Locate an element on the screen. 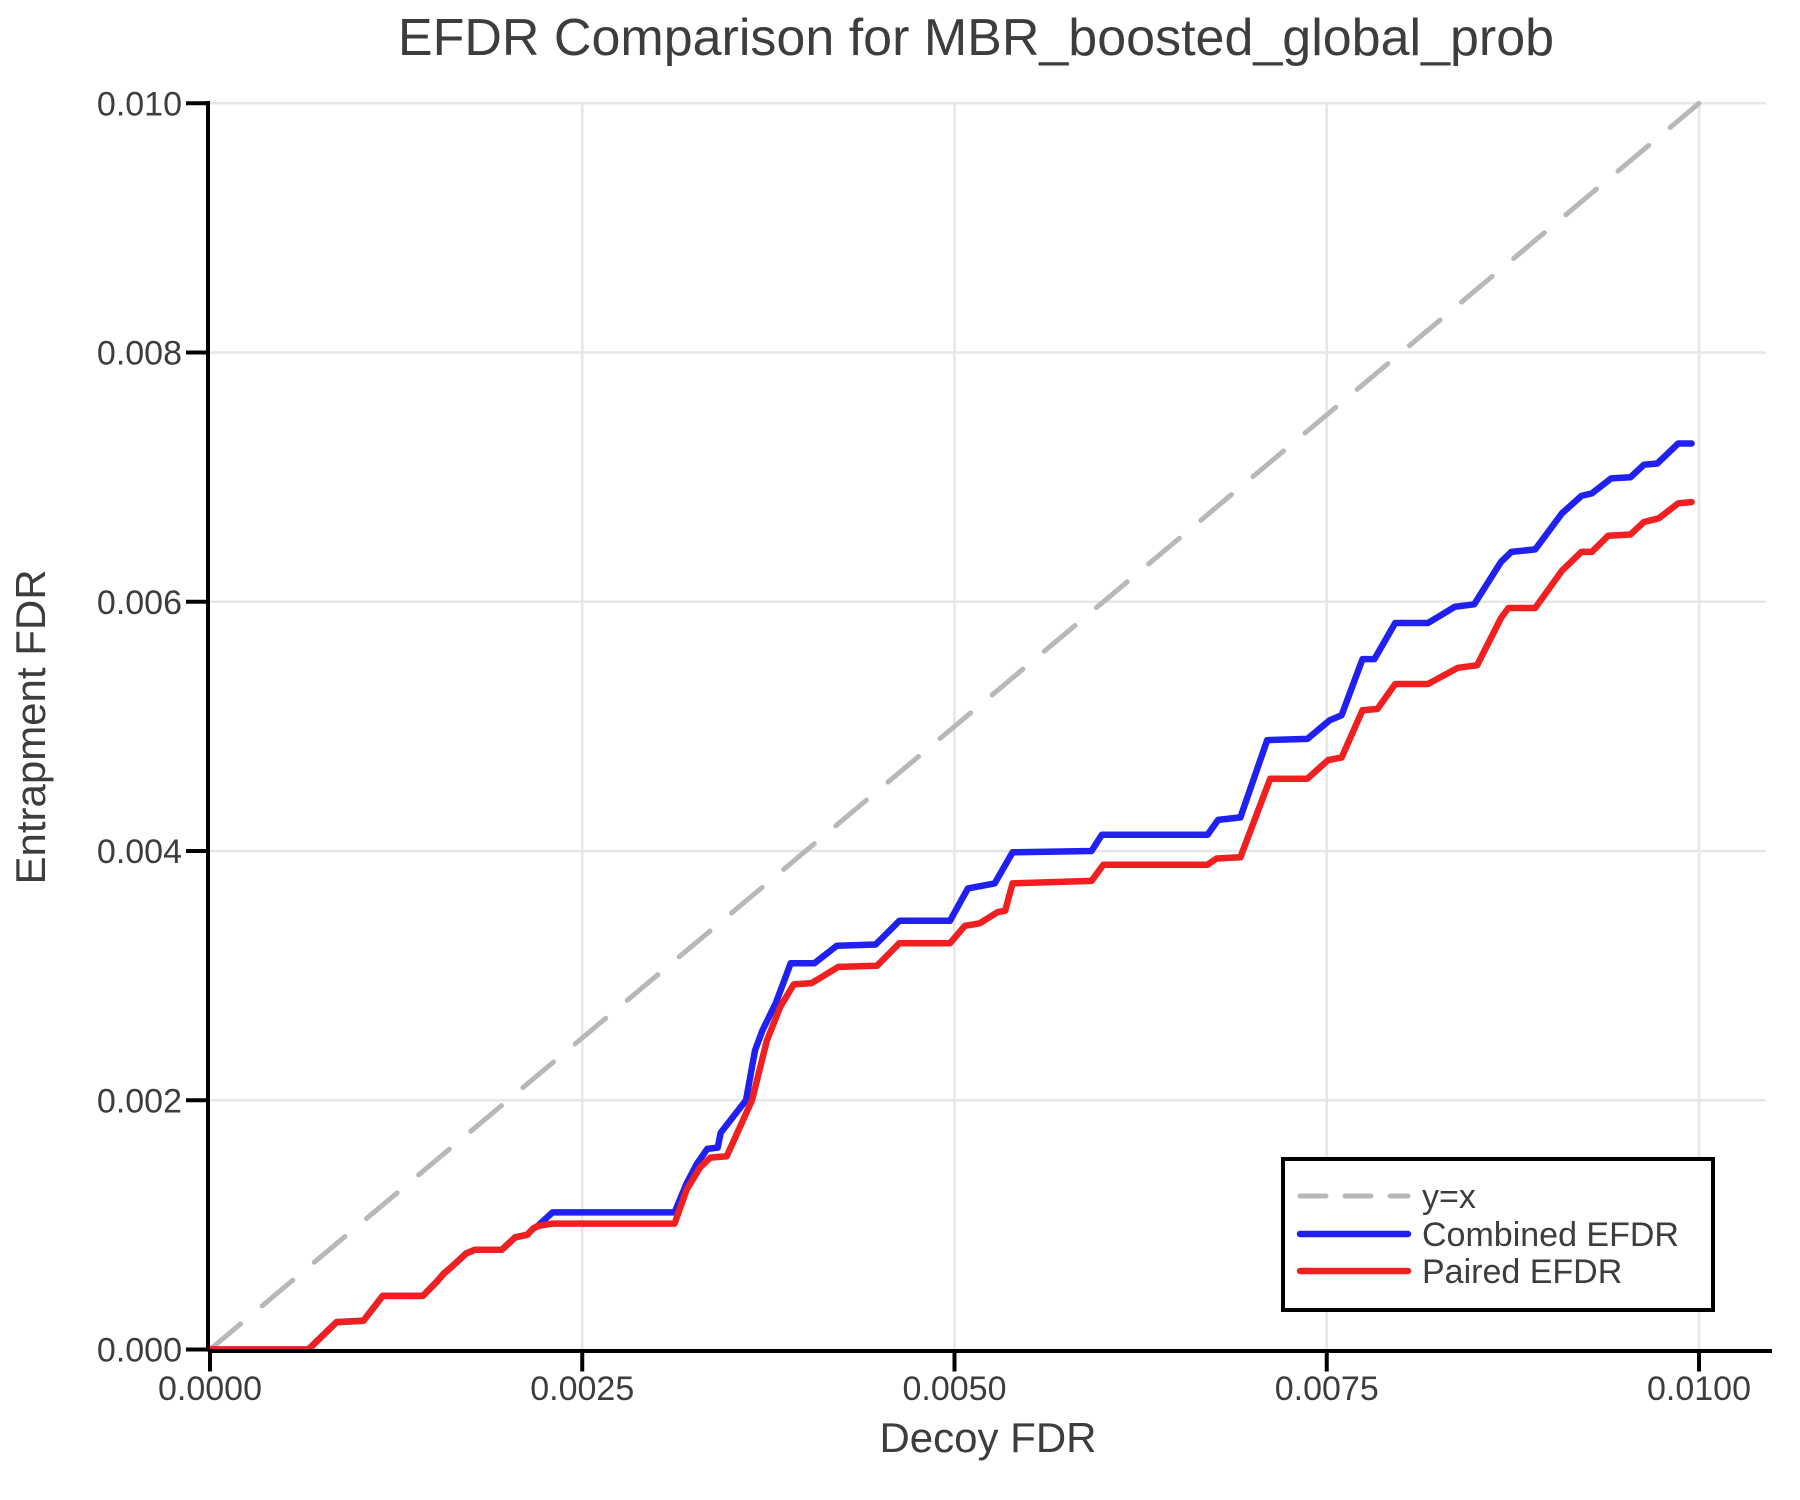 Image resolution: width=1800 pixels, height=1500 pixels. x-axis-label: Decoy FDR is located at coordinates (987, 1437).